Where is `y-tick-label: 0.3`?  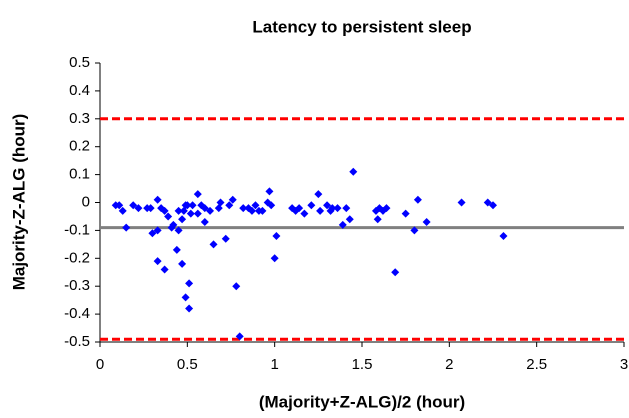
y-tick-label: 0.3 is located at coordinates (79, 118).